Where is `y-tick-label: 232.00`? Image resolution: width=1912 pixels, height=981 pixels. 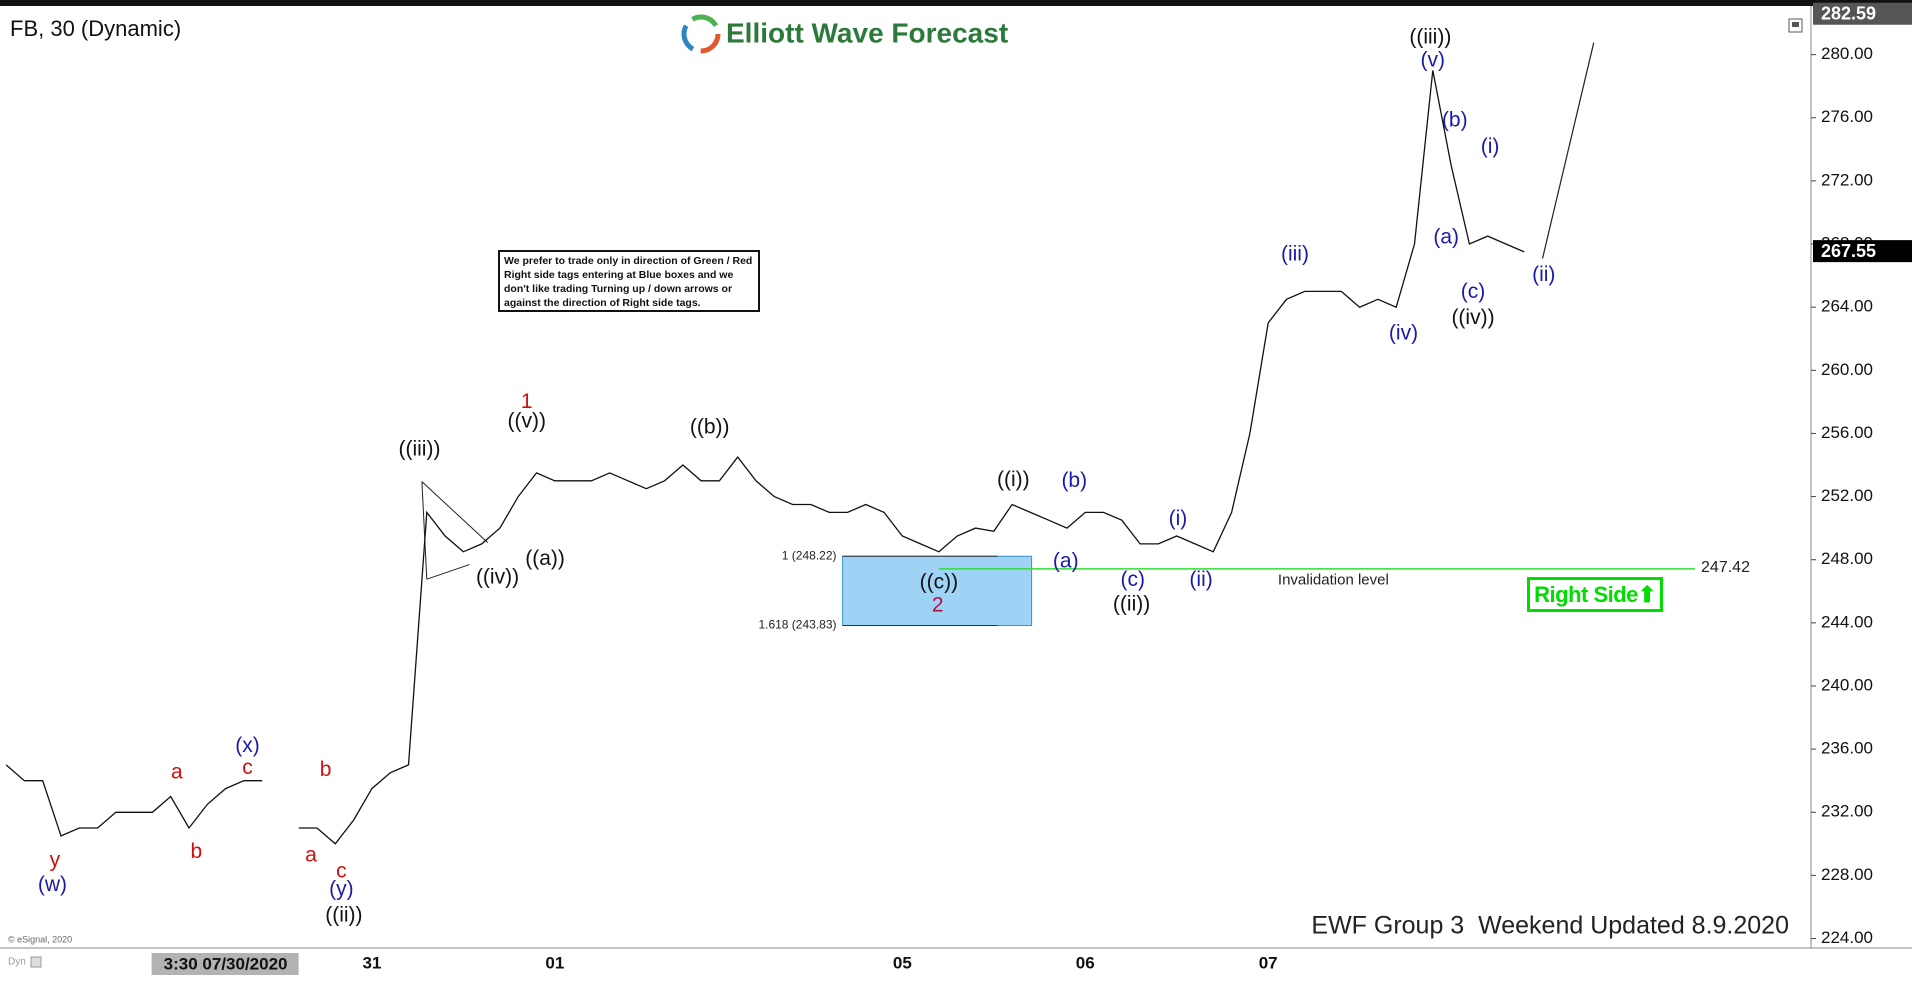 y-tick-label: 232.00 is located at coordinates (1847, 811).